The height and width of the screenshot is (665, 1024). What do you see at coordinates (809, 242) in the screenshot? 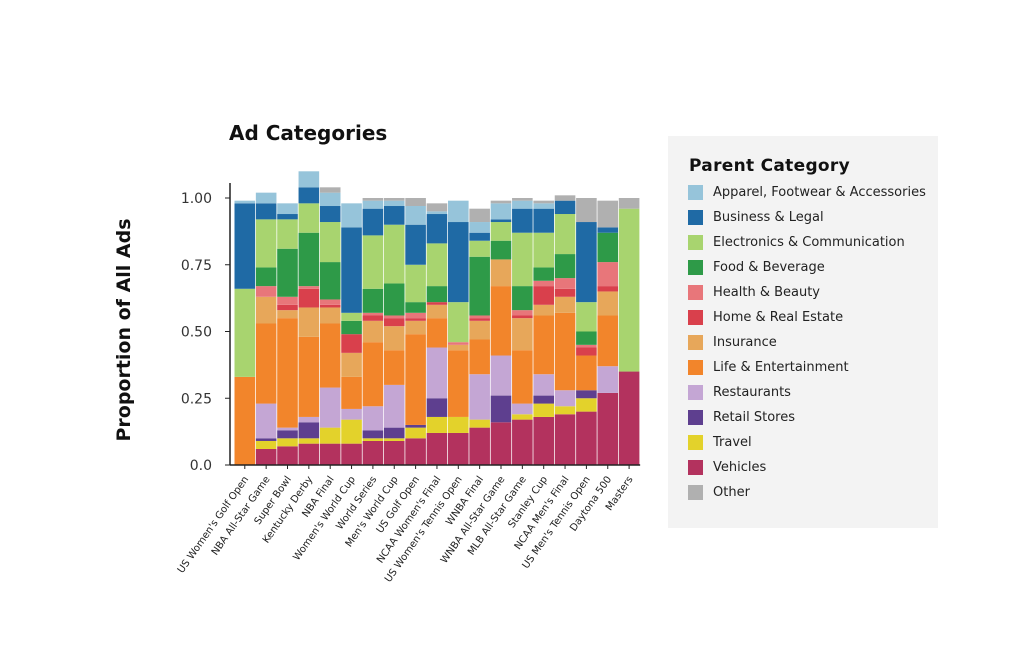
I see `legend-label: Electronics & Communication` at bounding box center [809, 242].